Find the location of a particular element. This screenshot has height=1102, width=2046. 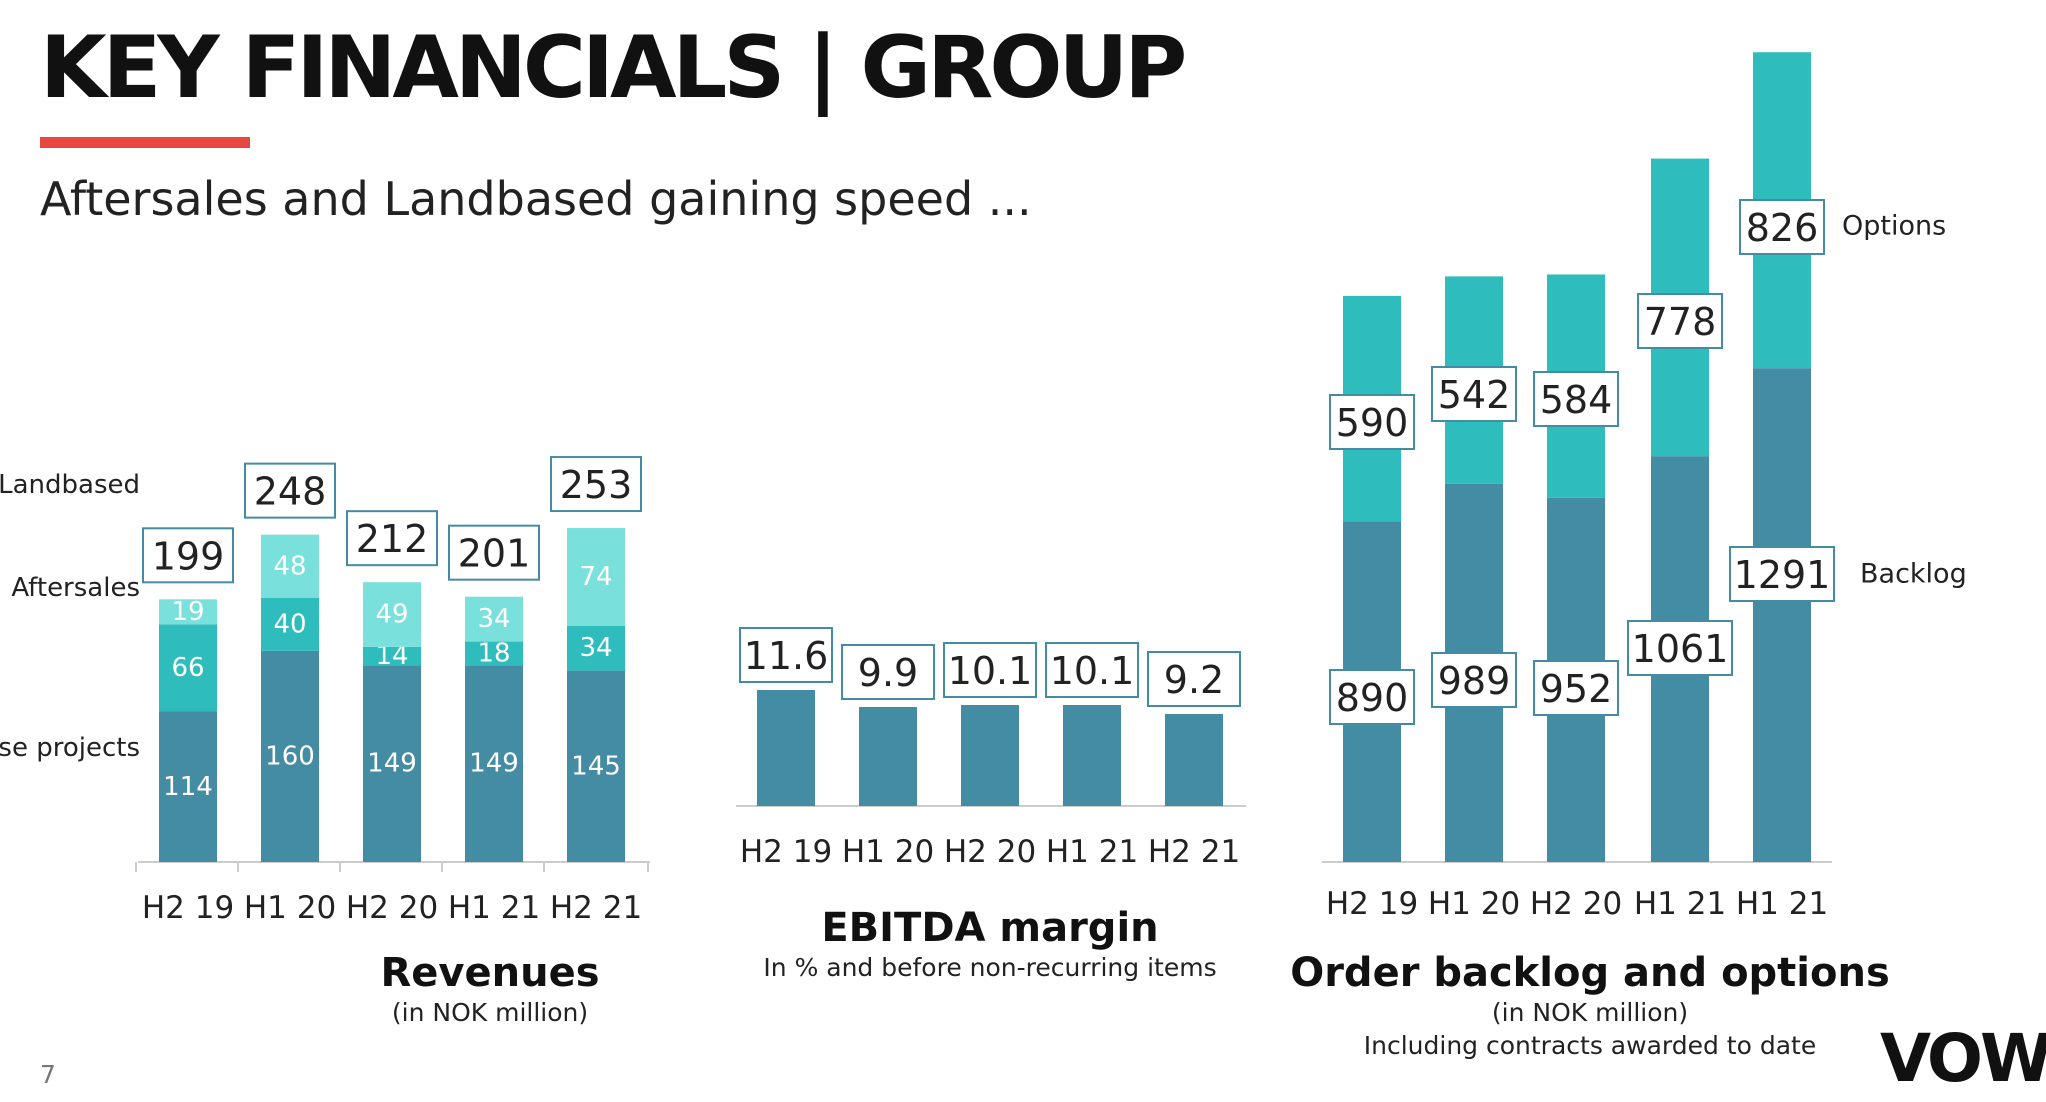

revenues-legend-0: ise projects is located at coordinates (70, 748).